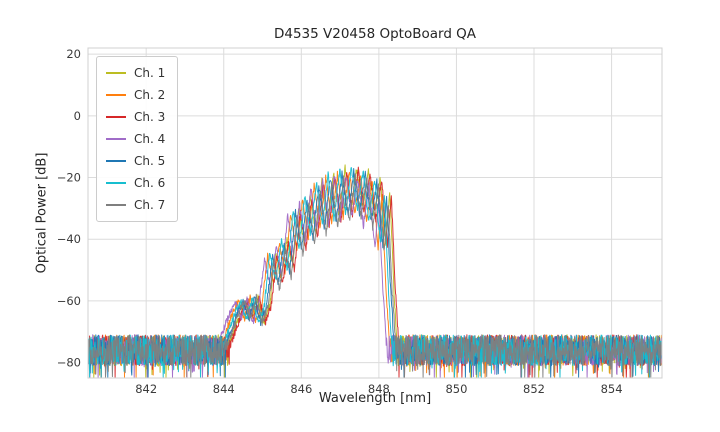  Describe the element at coordinates (375, 398) in the screenshot. I see `x-axis-label: Wavelength [nm]` at that location.